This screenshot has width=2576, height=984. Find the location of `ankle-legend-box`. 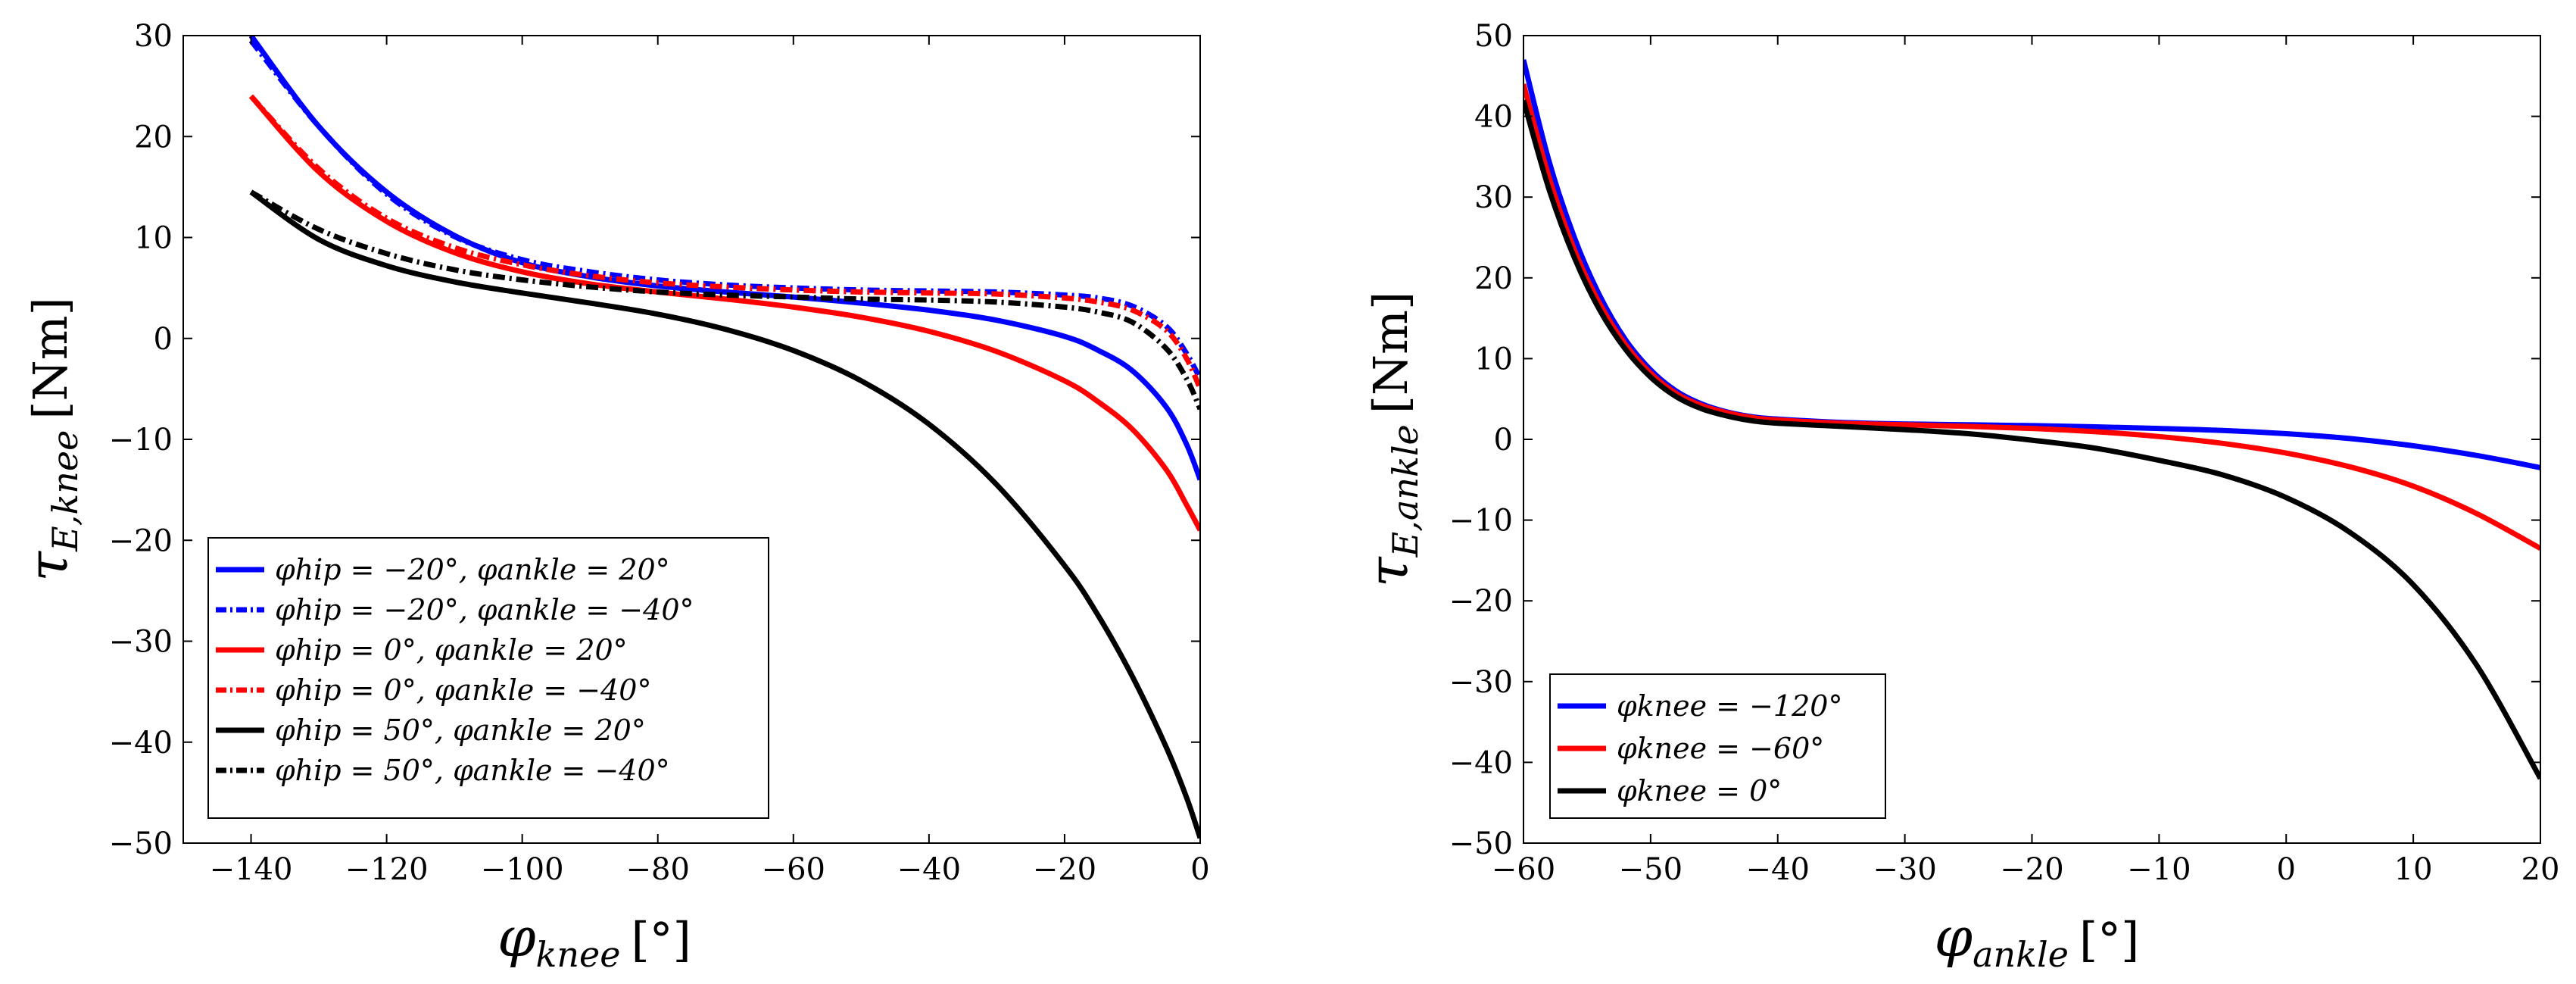

ankle-legend-box is located at coordinates (1717, 746).